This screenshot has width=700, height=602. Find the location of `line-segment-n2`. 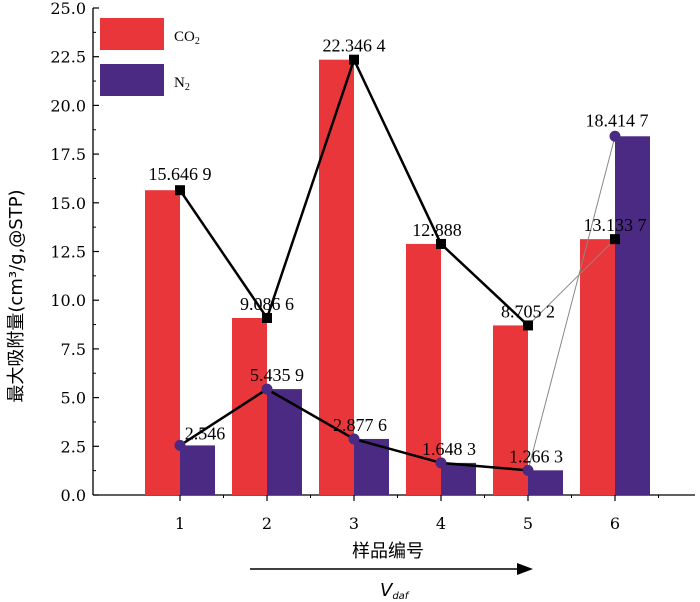

line-segment-n2 is located at coordinates (571, 303).